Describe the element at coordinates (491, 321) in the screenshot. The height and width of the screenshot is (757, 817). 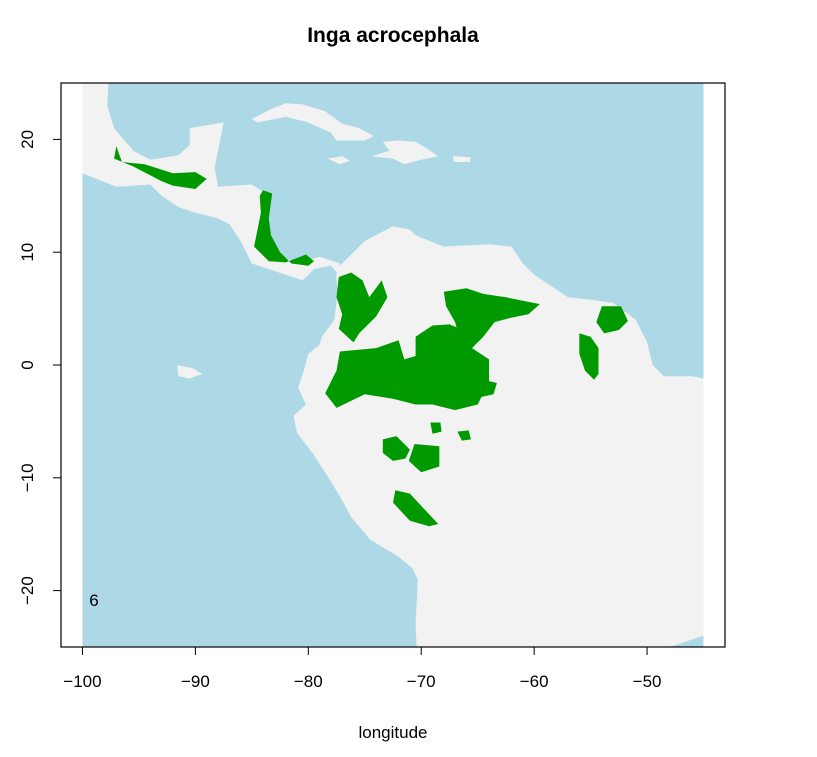
I see `presence-venezuela-guyana-highlands` at that location.